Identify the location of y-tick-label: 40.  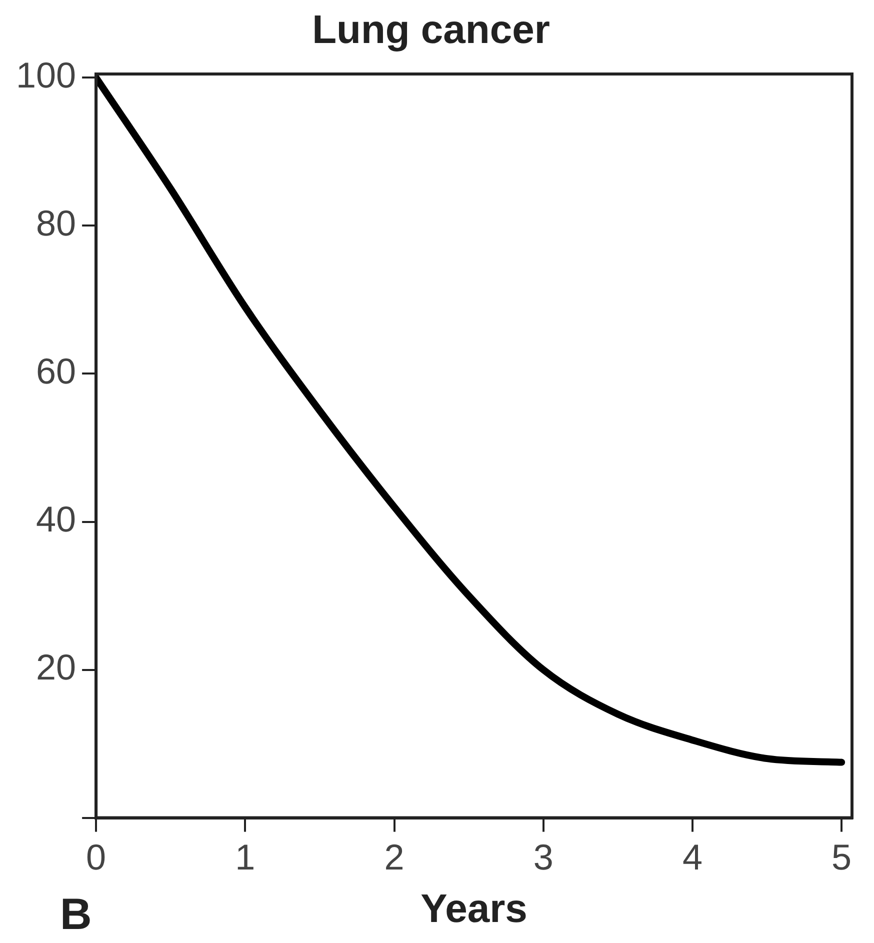
(56, 519).